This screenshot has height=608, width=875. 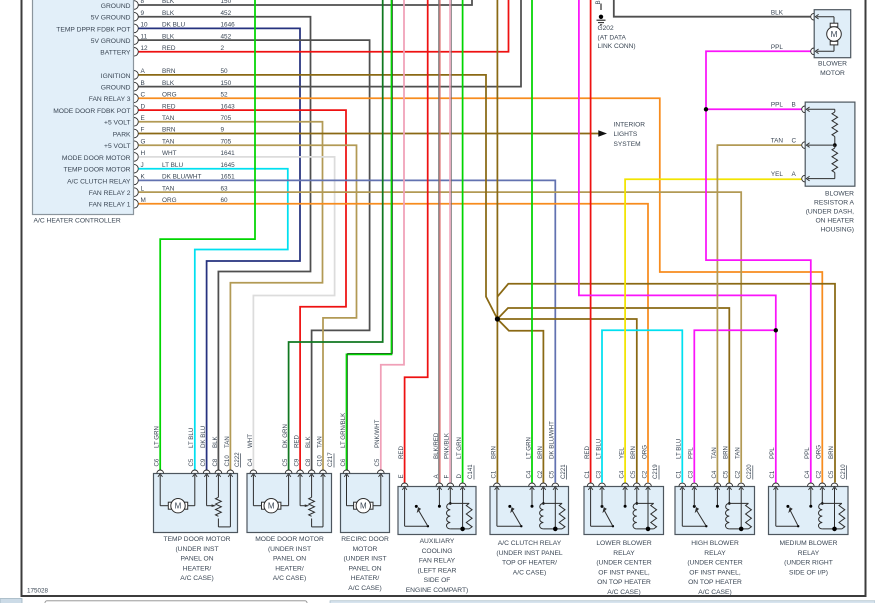 What do you see at coordinates (437, 580) in the screenshot?
I see `svg-text: SIDE OF` at bounding box center [437, 580].